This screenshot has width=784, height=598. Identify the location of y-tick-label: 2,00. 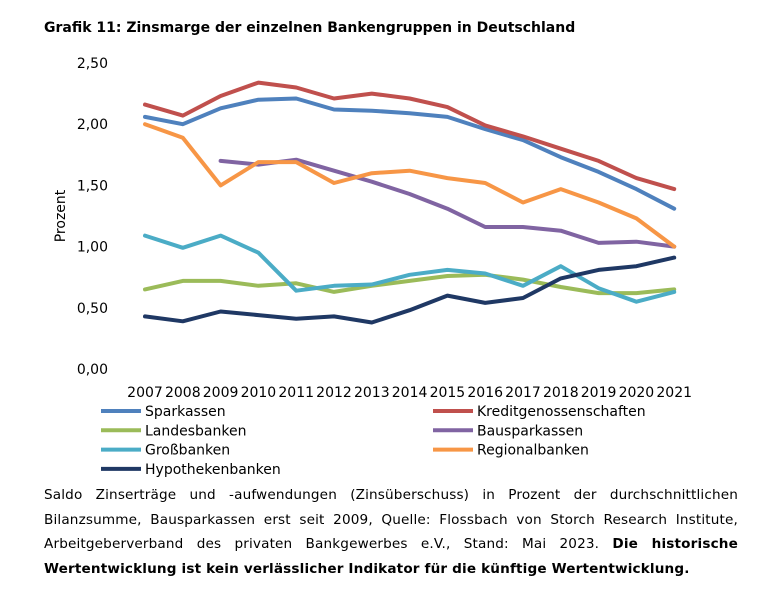
(92, 125).